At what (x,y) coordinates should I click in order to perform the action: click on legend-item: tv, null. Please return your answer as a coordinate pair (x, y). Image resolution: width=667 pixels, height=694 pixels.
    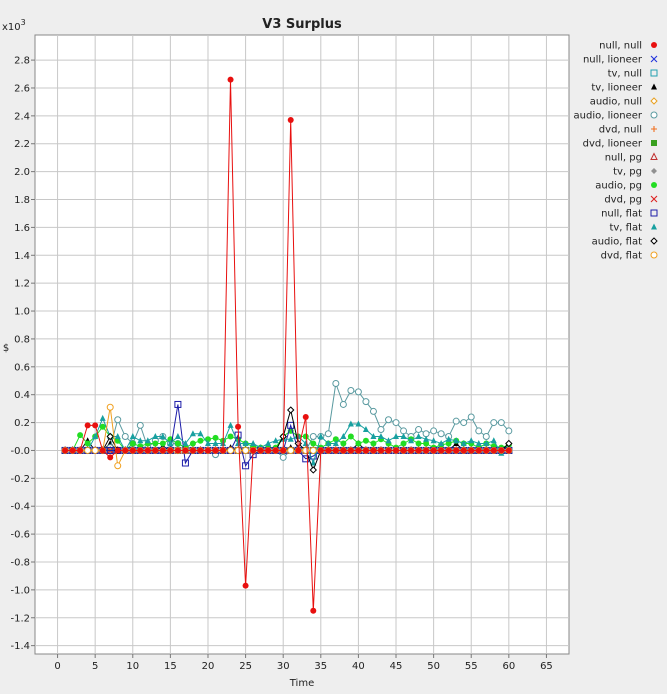
    Looking at the image, I should click on (633, 74).